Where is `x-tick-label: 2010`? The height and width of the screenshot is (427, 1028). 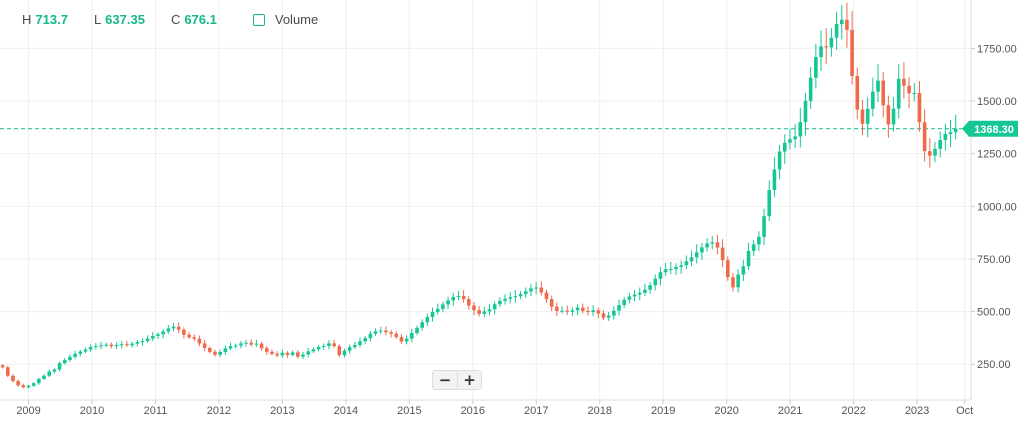 x-tick-label: 2010 is located at coordinates (92, 411).